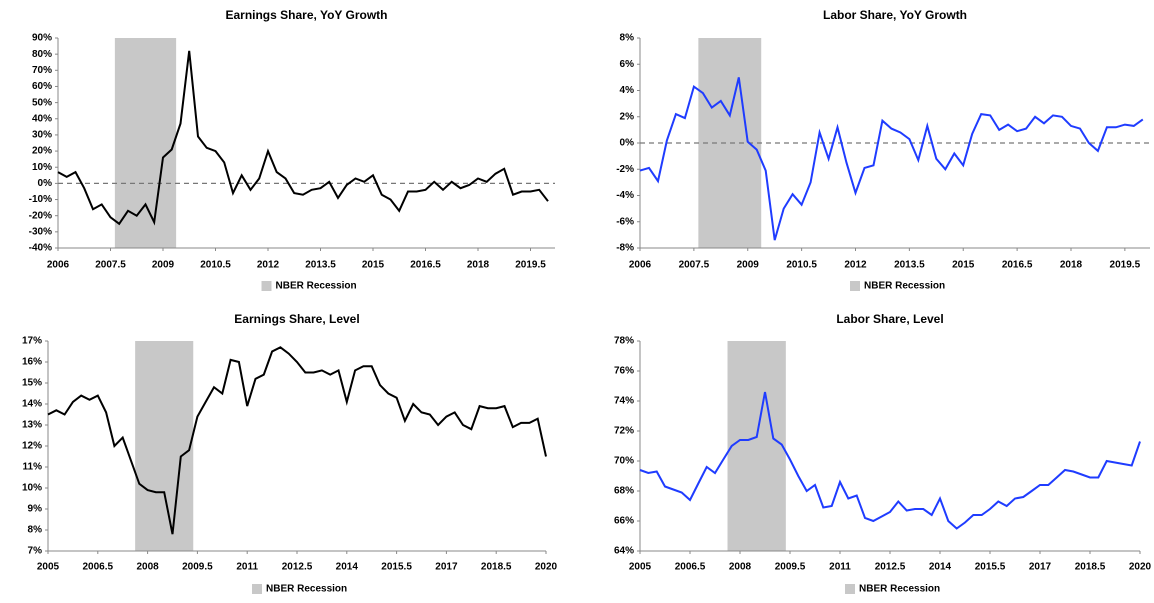 The width and height of the screenshot is (1154, 603). Describe the element at coordinates (624, 491) in the screenshot. I see `y-tick-label: 68%` at that location.